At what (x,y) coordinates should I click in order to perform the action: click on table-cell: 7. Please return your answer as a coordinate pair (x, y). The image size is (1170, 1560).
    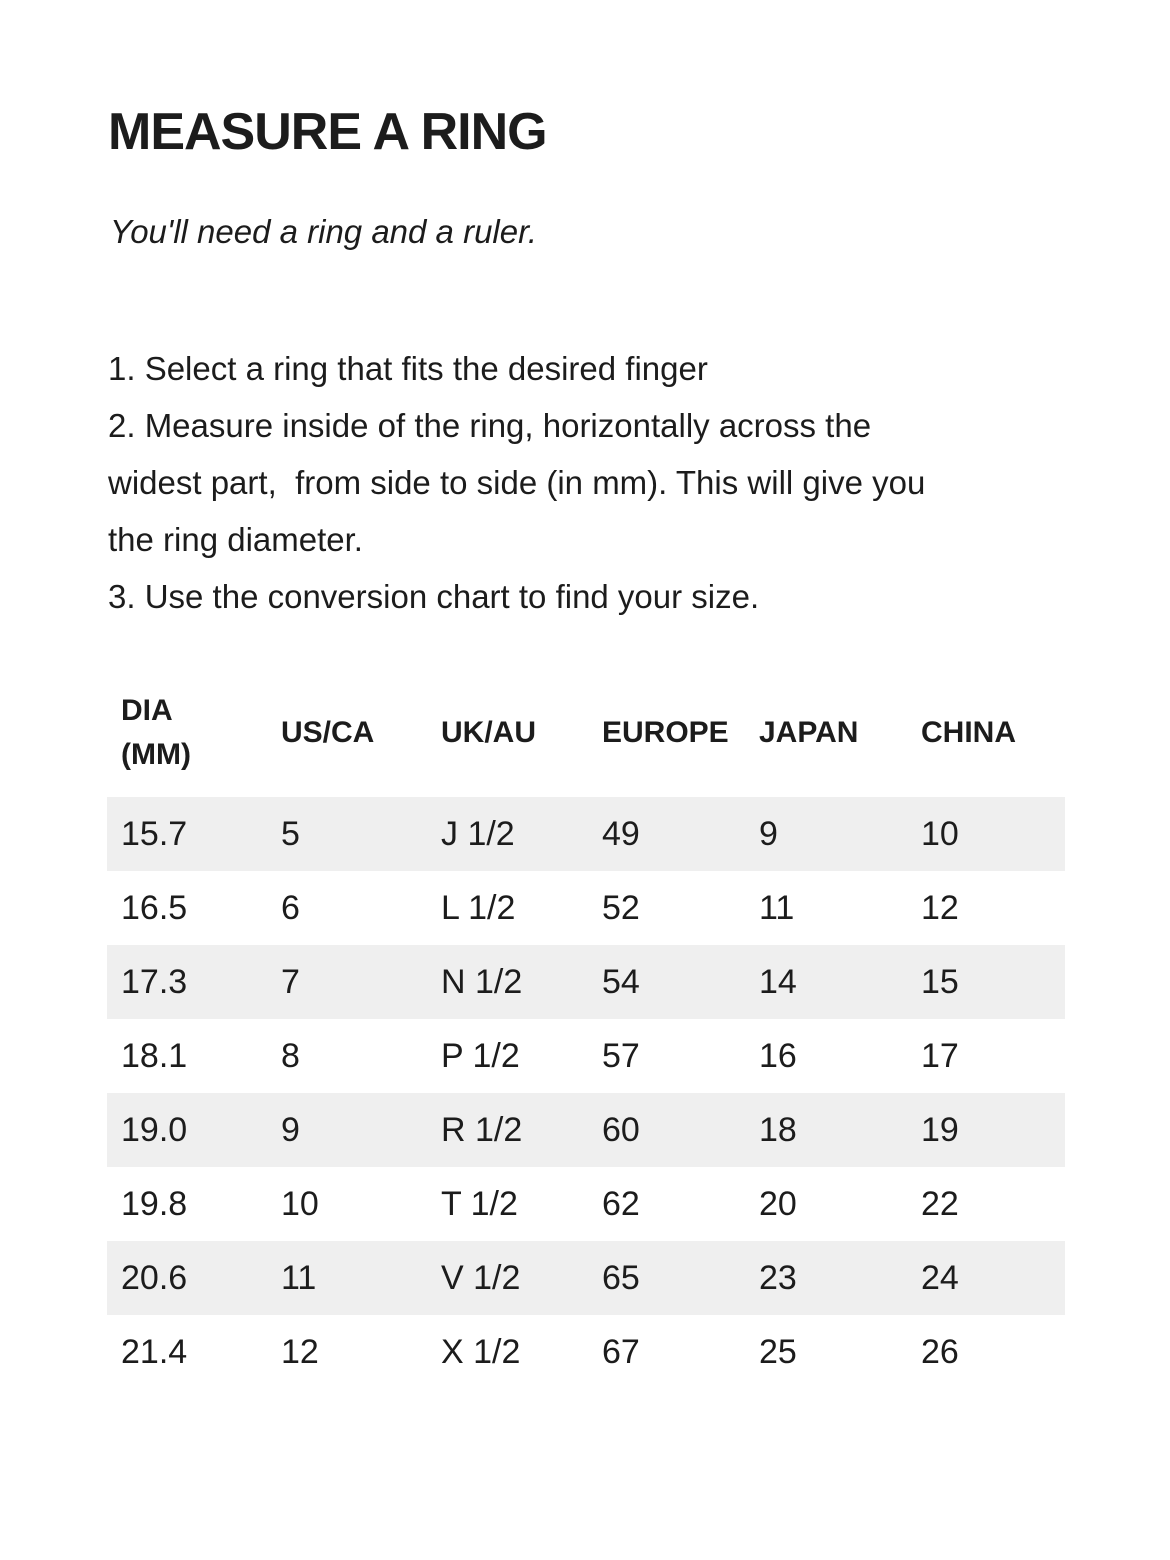
    Looking at the image, I should click on (290, 981).